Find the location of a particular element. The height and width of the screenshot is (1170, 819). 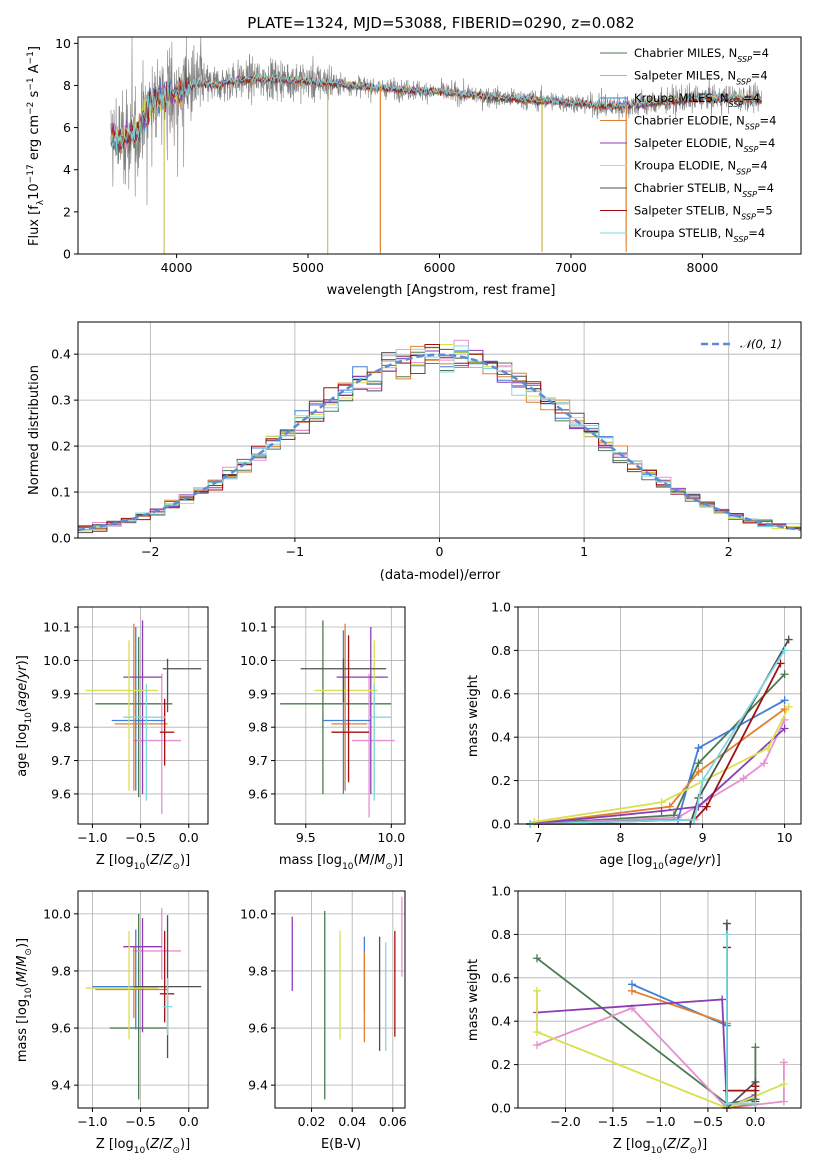

legend-label: Salpeter ELODIE, NSSP=4 is located at coordinates (704, 145).